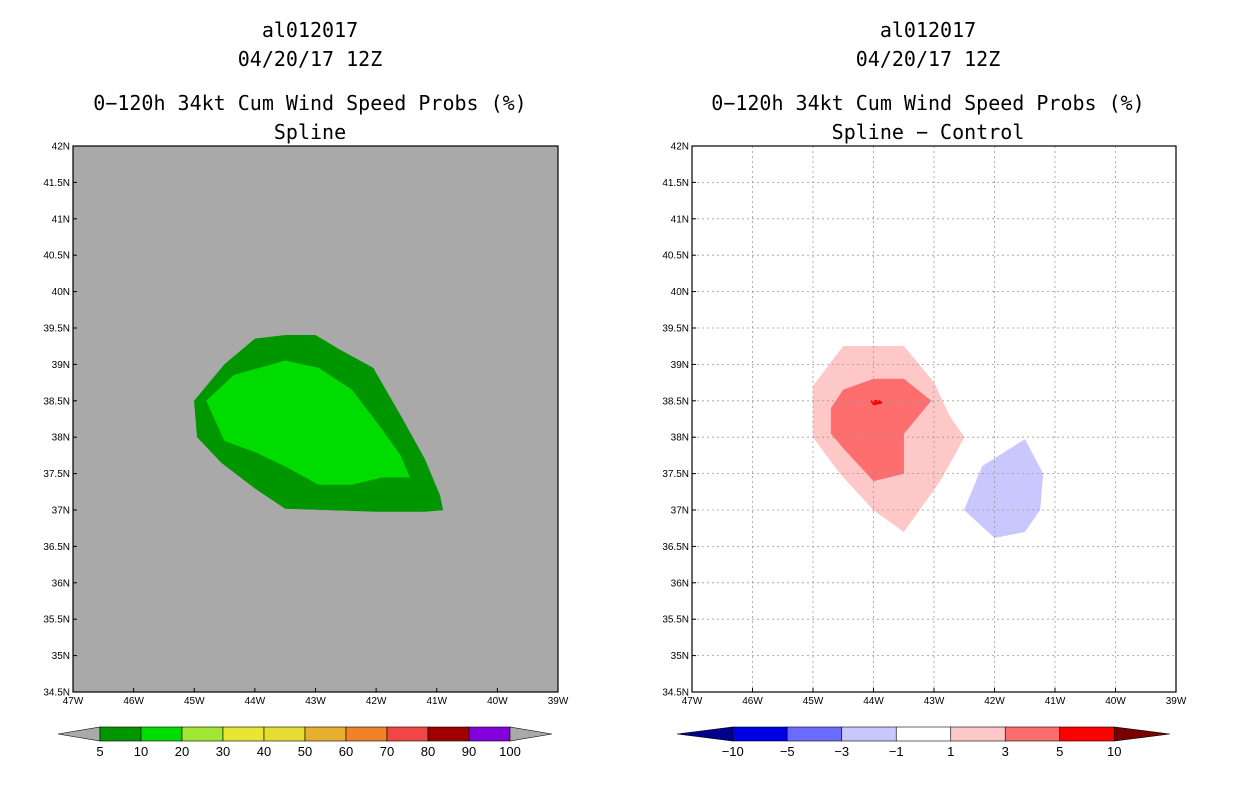 The width and height of the screenshot is (1236, 800). What do you see at coordinates (927, 103) in the screenshot?
I see `right-chart-title: 0−120h 34kt Cum Wind Speed Probs (%)` at bounding box center [927, 103].